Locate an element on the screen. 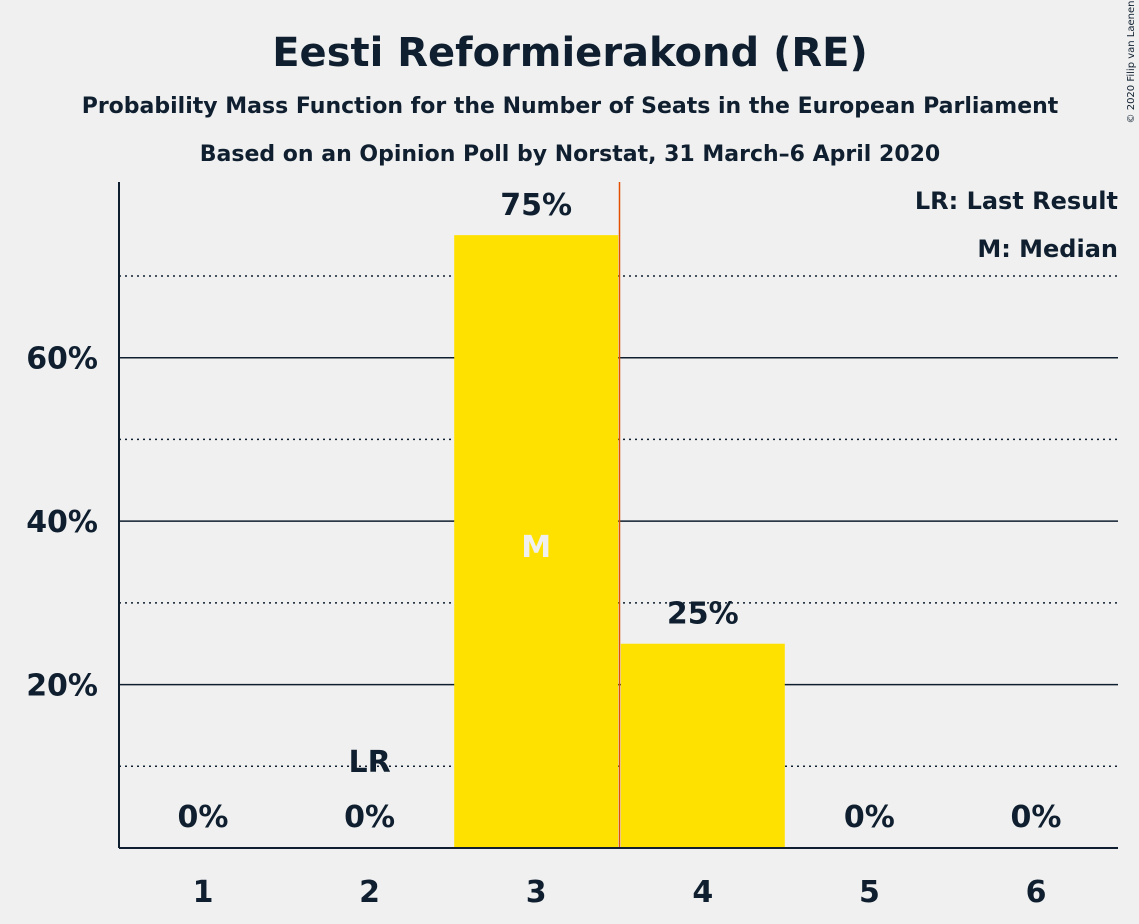 This screenshot has height=924, width=1139. x-tick-label: 4 is located at coordinates (702, 892).